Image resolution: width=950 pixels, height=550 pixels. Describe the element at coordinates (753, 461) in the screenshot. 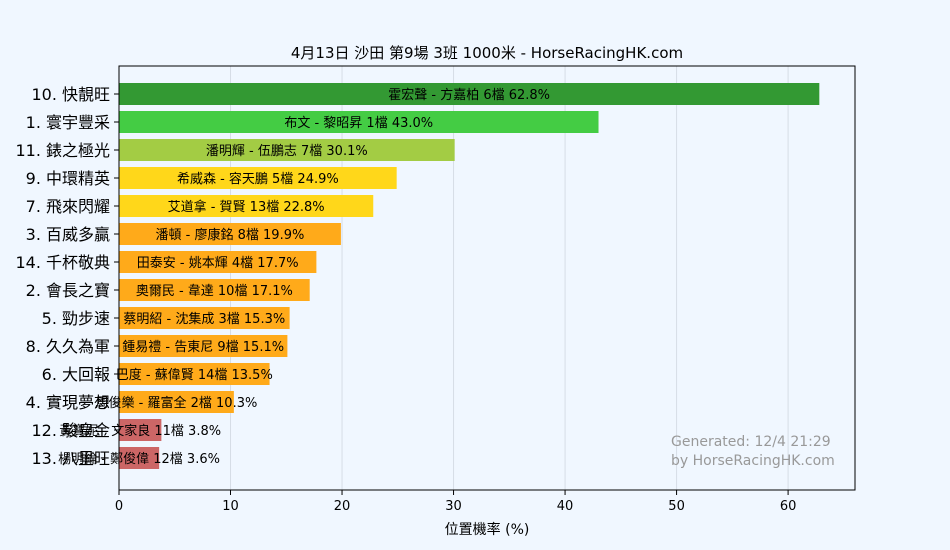

I see `watermark-line-2: by HorseRacingHK.com` at that location.